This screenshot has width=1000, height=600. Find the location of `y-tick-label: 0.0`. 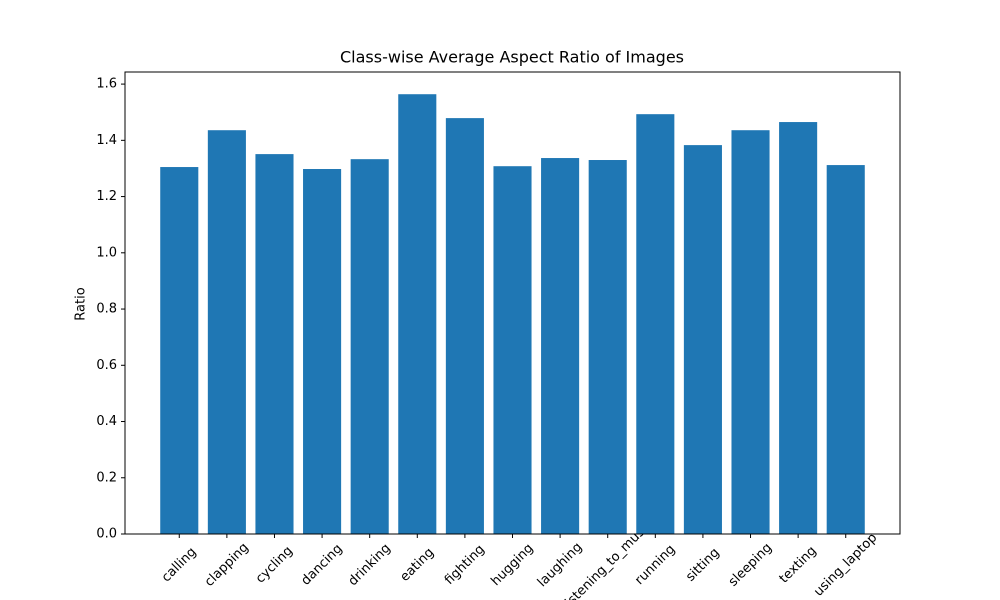

y-tick-label: 0.0 is located at coordinates (106, 534).